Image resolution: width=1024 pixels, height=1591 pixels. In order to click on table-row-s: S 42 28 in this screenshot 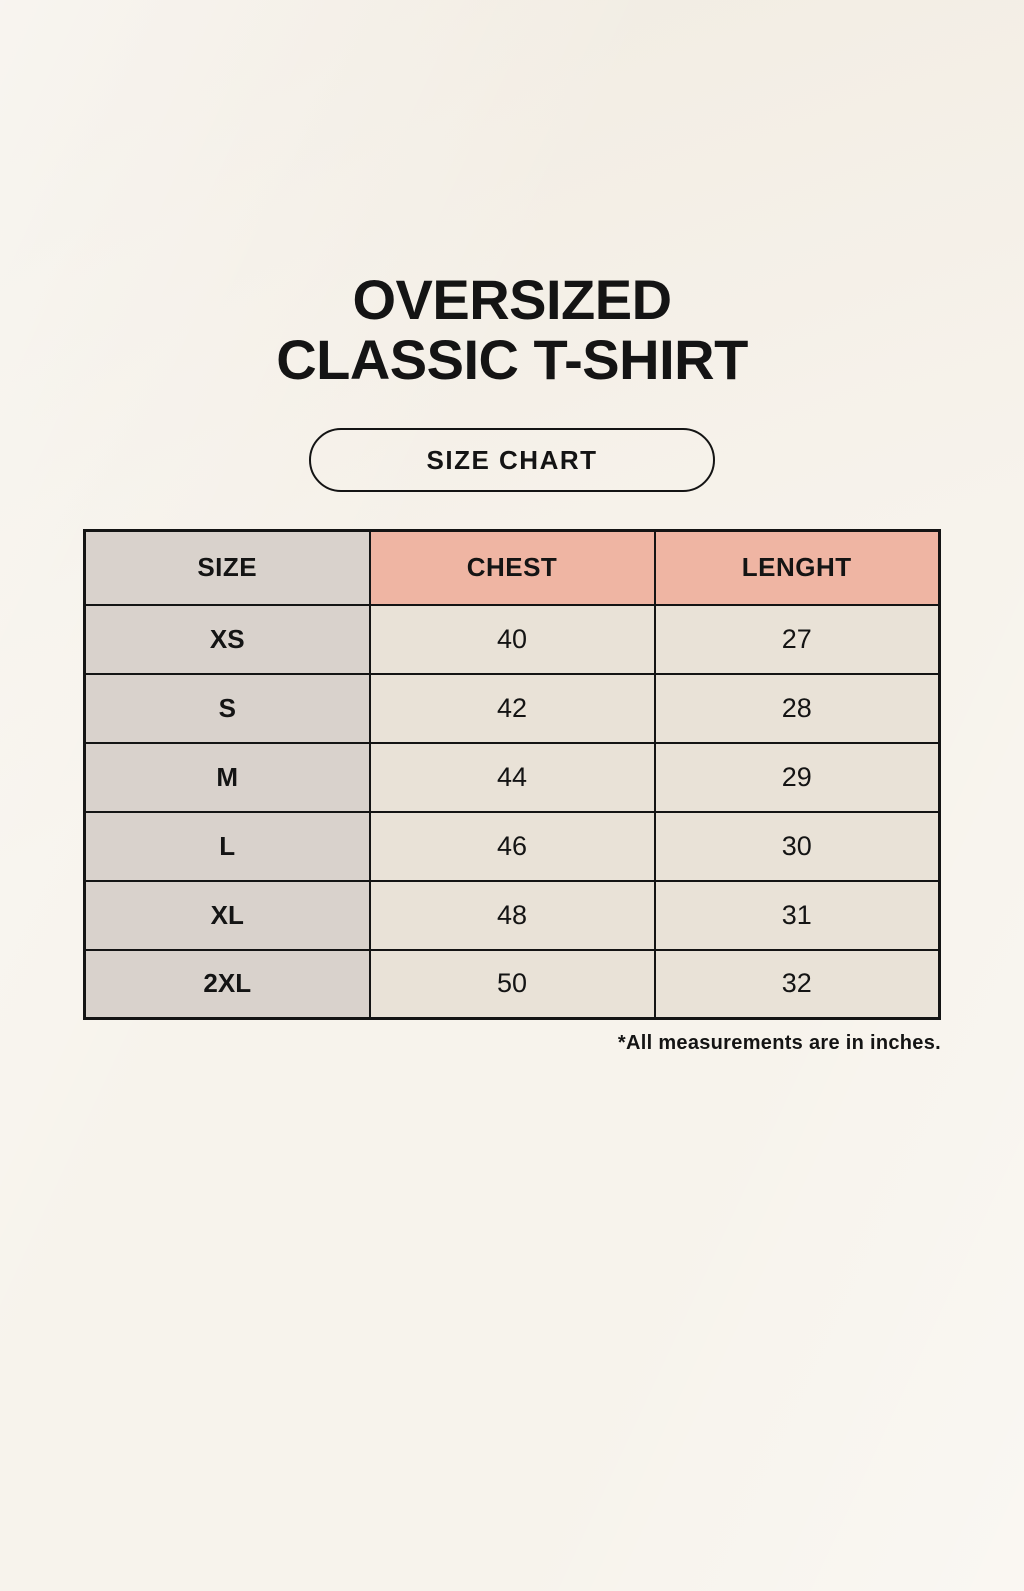, I will do `click(512, 708)`.